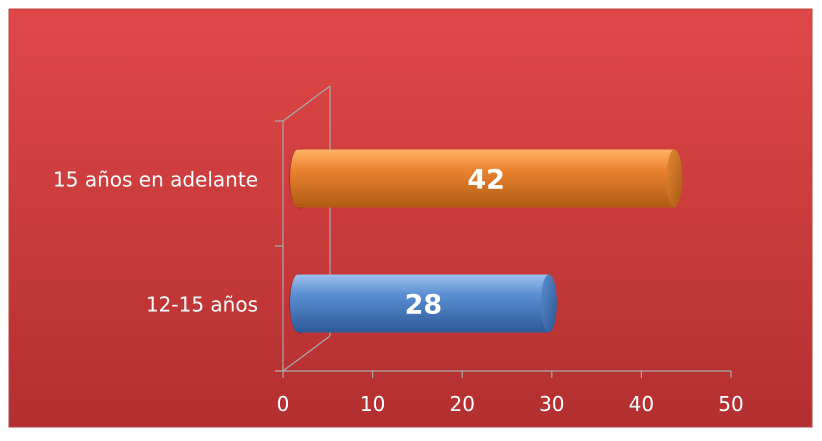  What do you see at coordinates (730, 404) in the screenshot?
I see `x-tick-label: 50` at bounding box center [730, 404].